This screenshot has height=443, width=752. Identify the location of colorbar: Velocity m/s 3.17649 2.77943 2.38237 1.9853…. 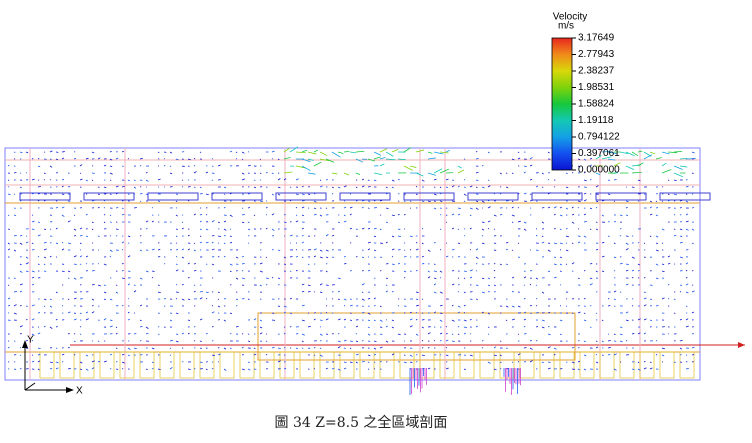
(585, 94).